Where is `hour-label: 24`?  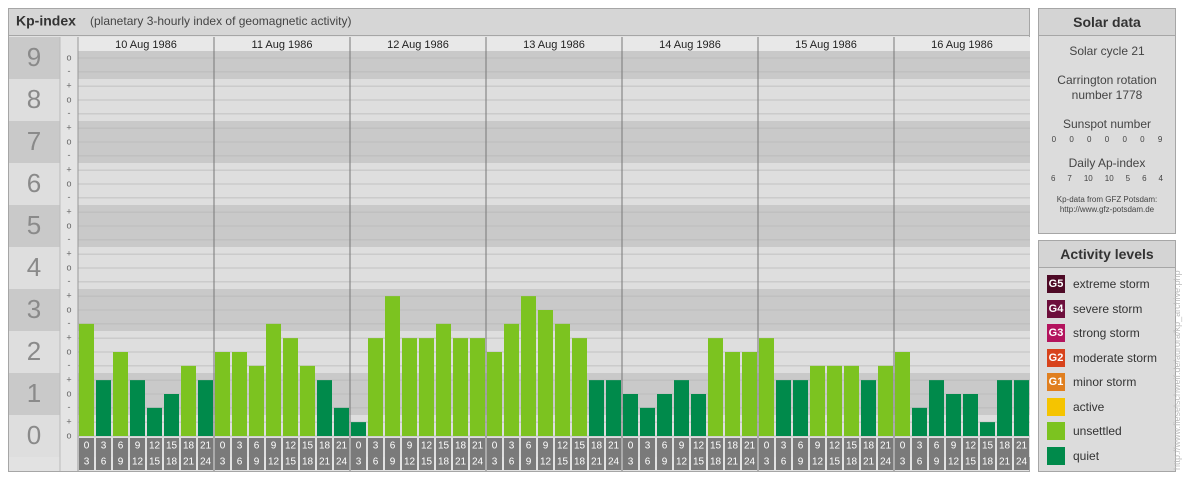 hour-label: 24 is located at coordinates (1022, 462).